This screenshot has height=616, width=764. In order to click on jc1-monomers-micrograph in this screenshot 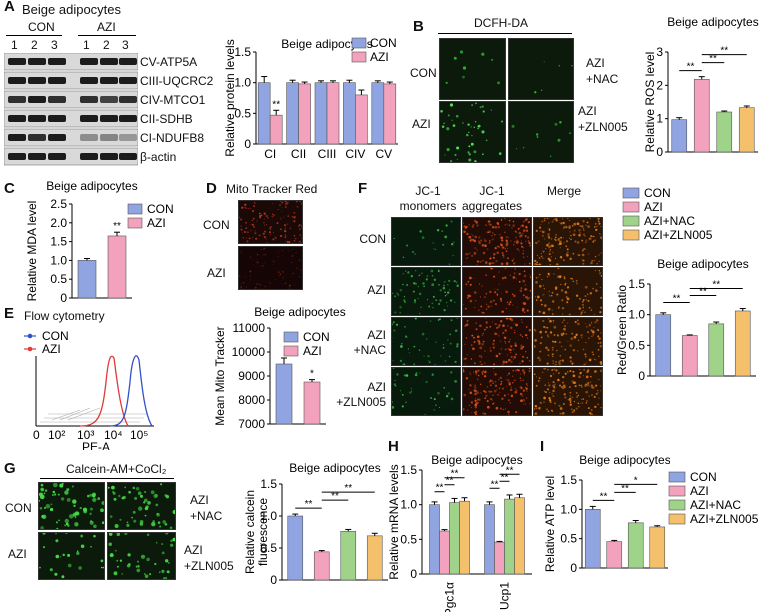, I will do `click(426, 241)`.